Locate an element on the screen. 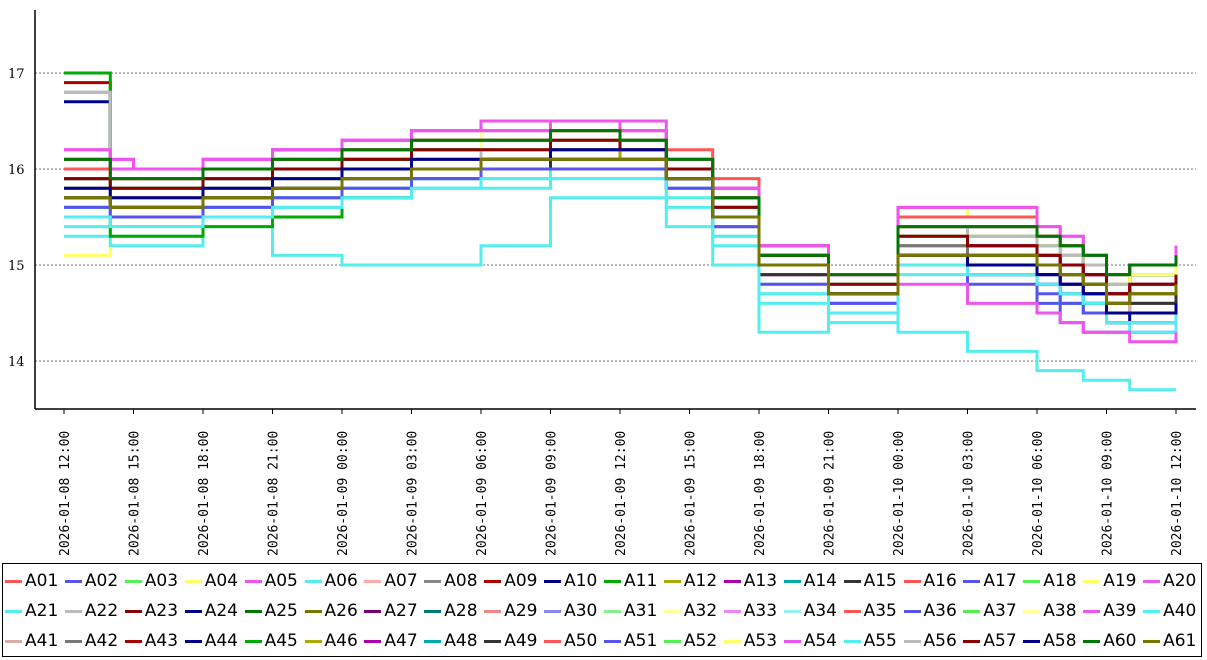 This screenshot has height=660, width=1207. legend-label: A60 is located at coordinates (1120, 641).